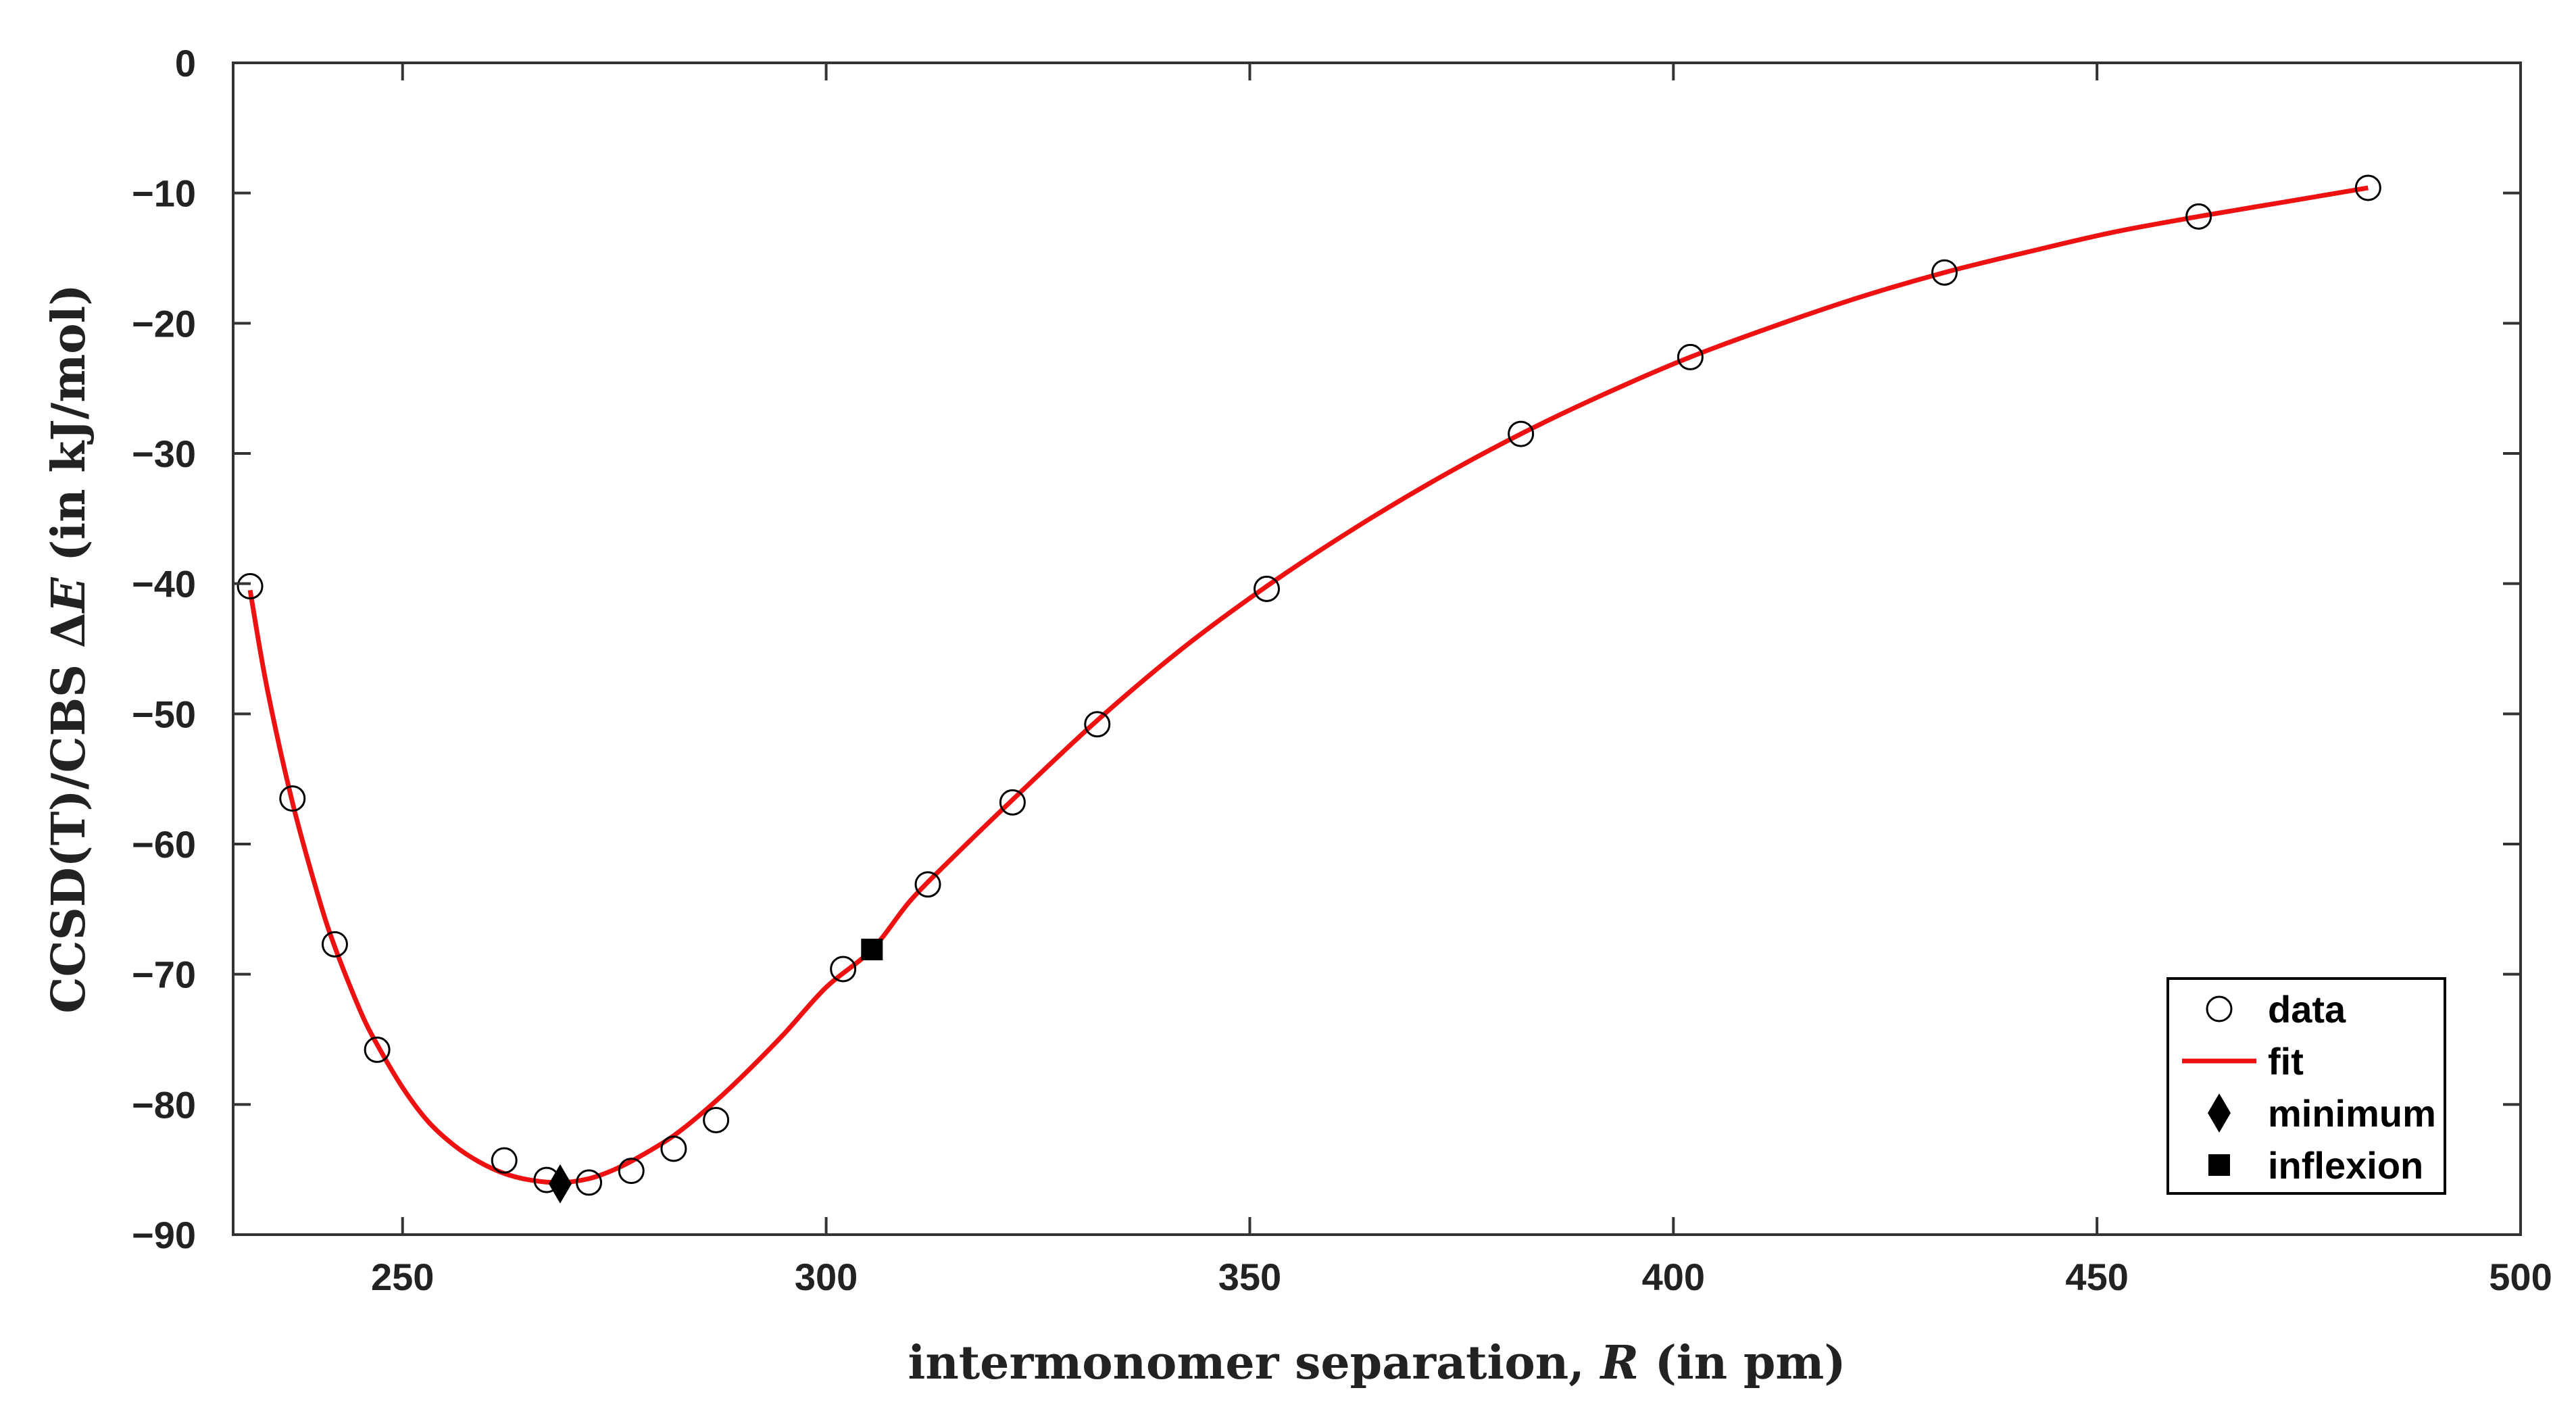 The image size is (2576, 1409). What do you see at coordinates (402, 1277) in the screenshot?
I see `x-tick-label: 250` at bounding box center [402, 1277].